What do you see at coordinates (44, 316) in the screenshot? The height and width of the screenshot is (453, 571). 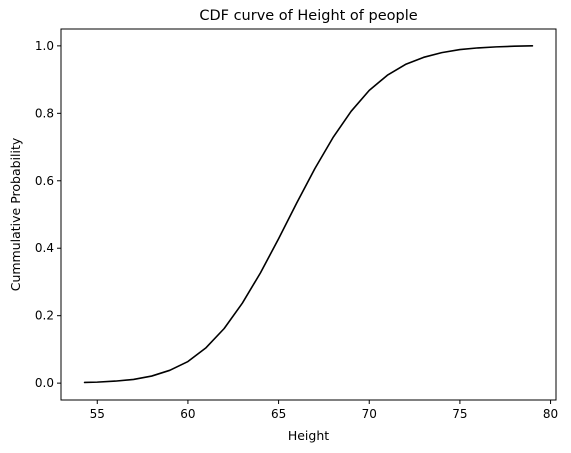 I see `y-tick-label: 0.2` at bounding box center [44, 316].